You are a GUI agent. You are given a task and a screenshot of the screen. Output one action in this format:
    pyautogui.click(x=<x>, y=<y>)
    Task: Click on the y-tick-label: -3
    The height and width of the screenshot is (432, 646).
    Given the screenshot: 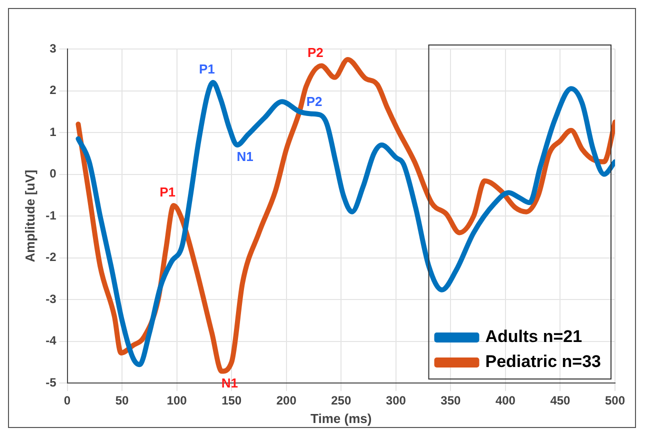 What is the action you would take?
    pyautogui.click(x=51, y=299)
    